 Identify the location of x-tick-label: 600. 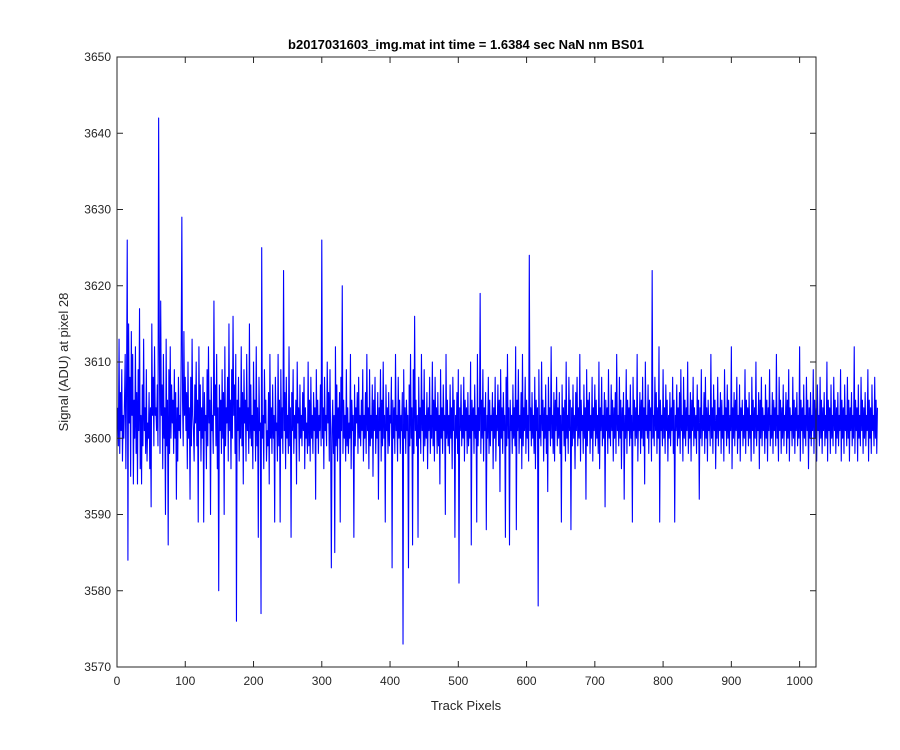
(527, 681).